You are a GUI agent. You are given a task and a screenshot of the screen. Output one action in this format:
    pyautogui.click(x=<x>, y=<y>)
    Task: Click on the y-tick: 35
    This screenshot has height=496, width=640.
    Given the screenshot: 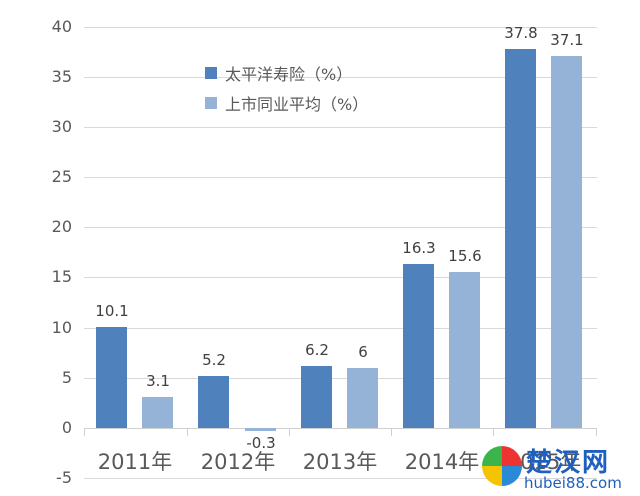 What is the action you would take?
    pyautogui.click(x=61, y=76)
    